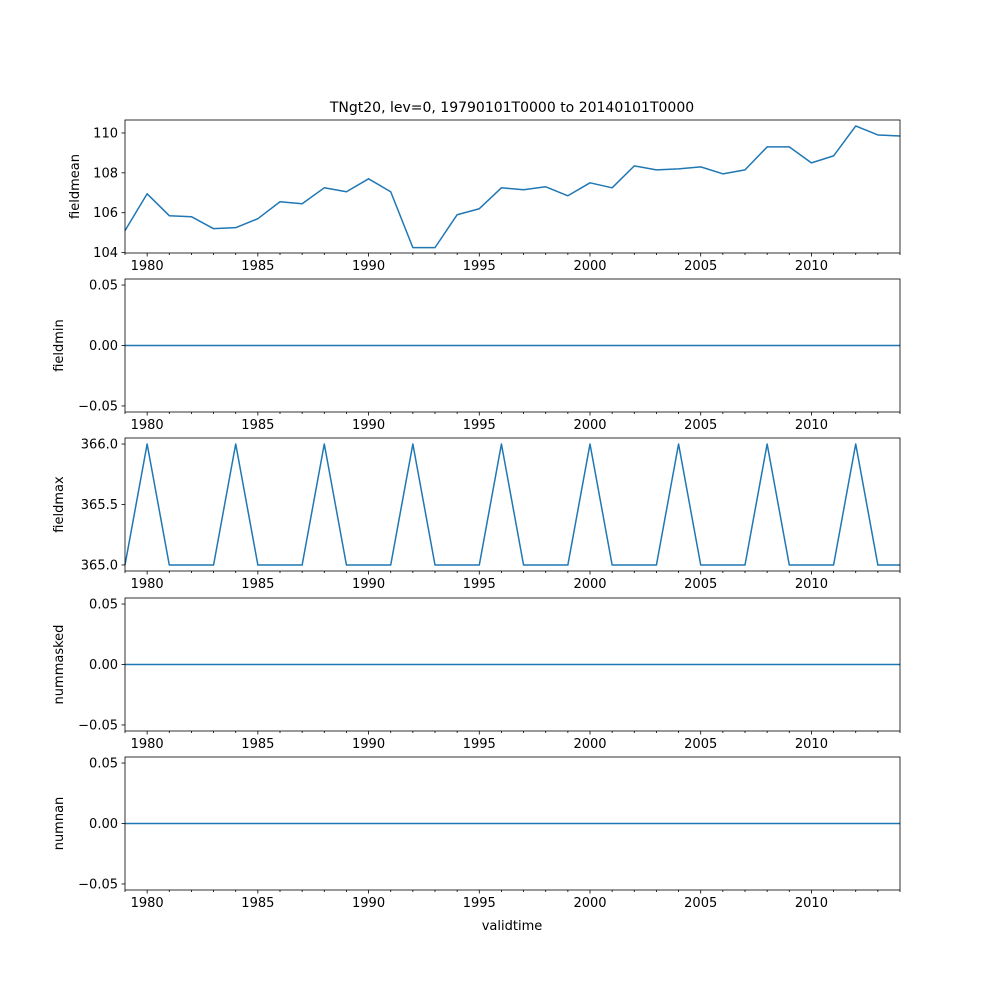  What do you see at coordinates (105, 133) in the screenshot?
I see `y-tick-label: 110` at bounding box center [105, 133].